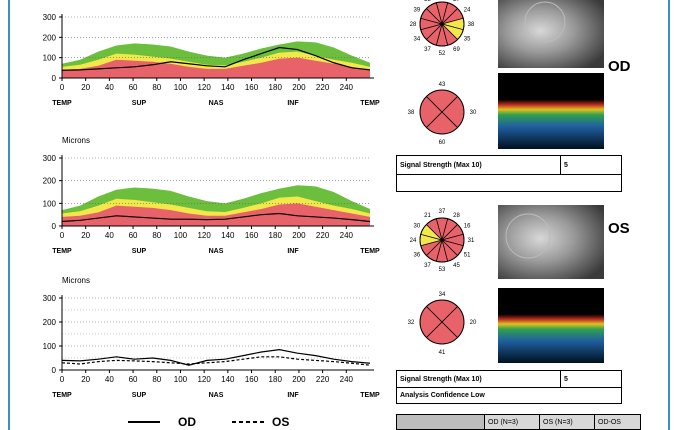 This screenshot has width=686, height=430. What do you see at coordinates (479, 165) in the screenshot?
I see `od-signal-label: Signal Strength (Max 10)` at bounding box center [479, 165].